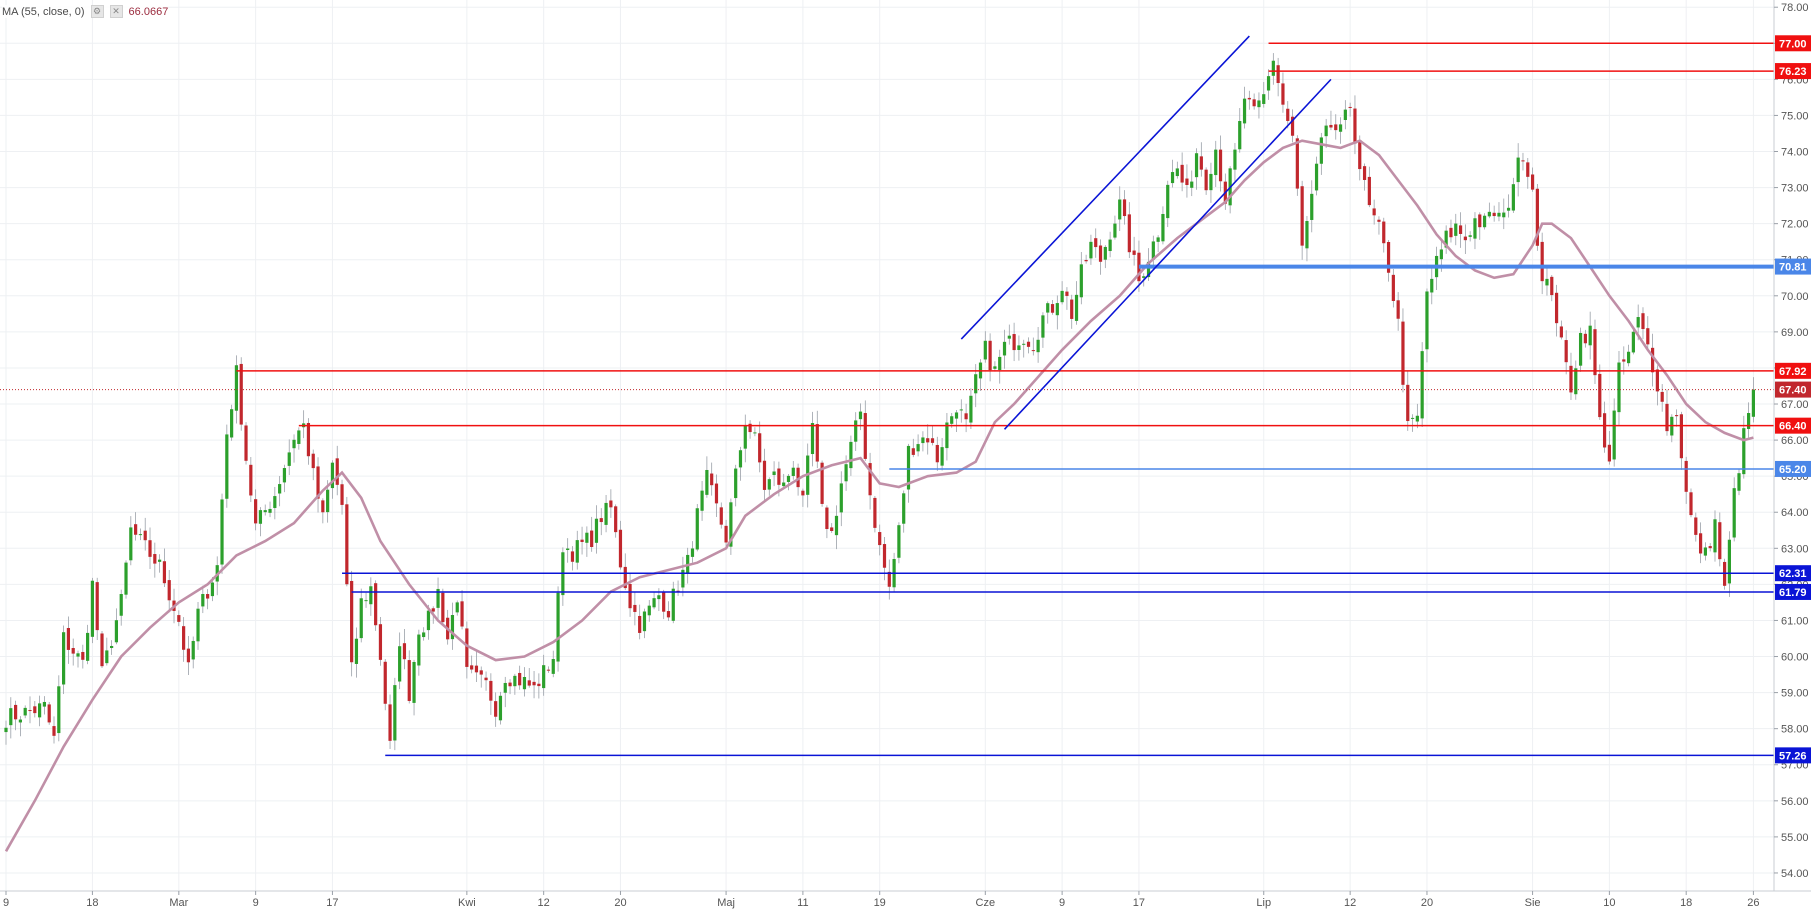 This screenshot has width=1811, height=917. Describe the element at coordinates (620, 903) in the screenshot. I see `x-tick-label: 20` at that location.